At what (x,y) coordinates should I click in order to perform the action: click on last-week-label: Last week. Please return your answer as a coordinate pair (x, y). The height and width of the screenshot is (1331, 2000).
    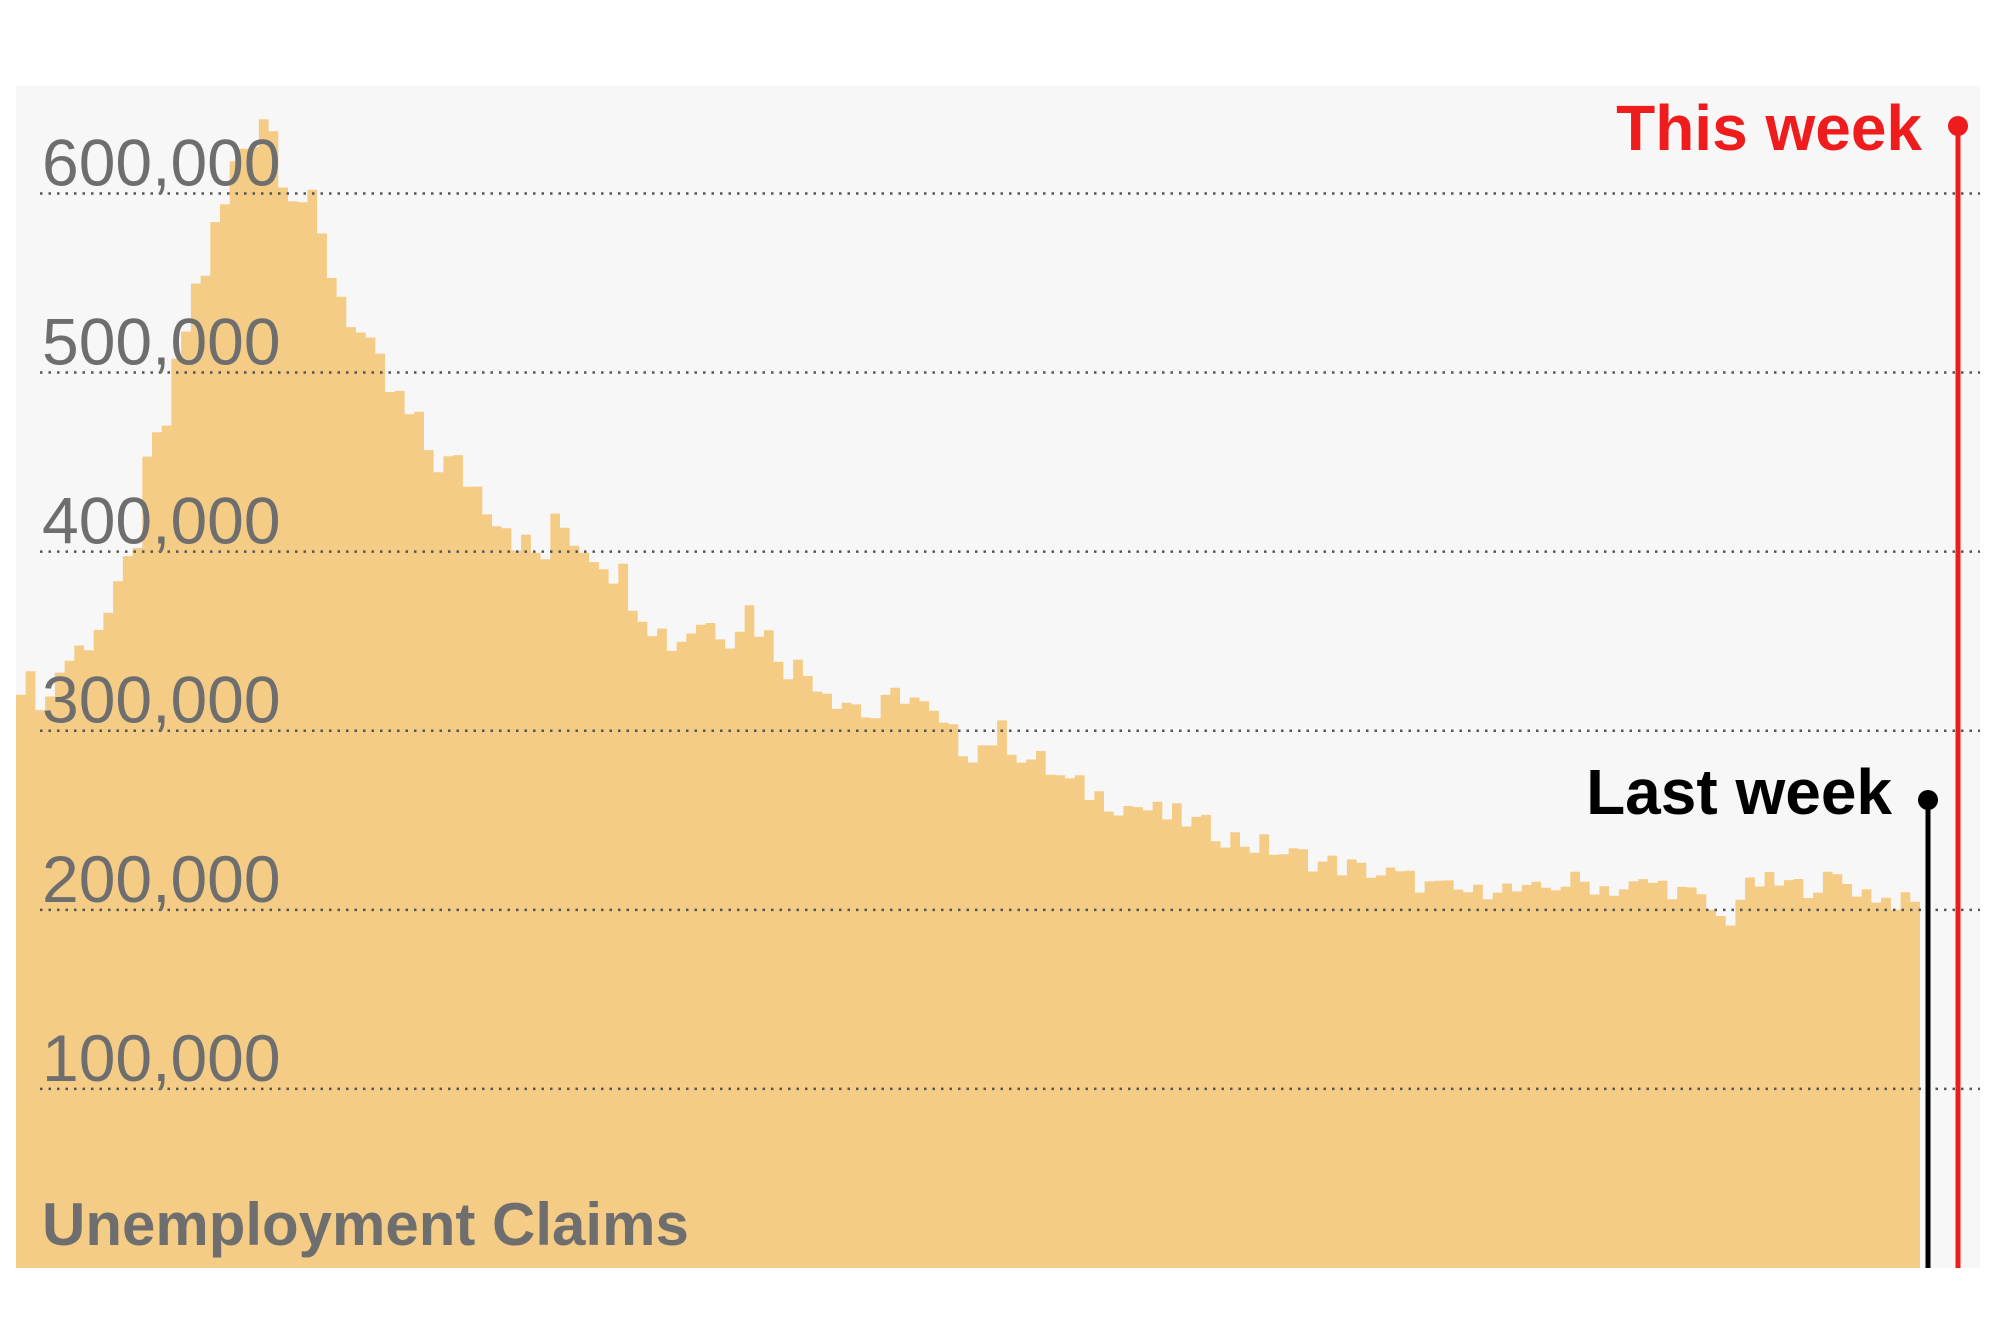
    Looking at the image, I should click on (1739, 792).